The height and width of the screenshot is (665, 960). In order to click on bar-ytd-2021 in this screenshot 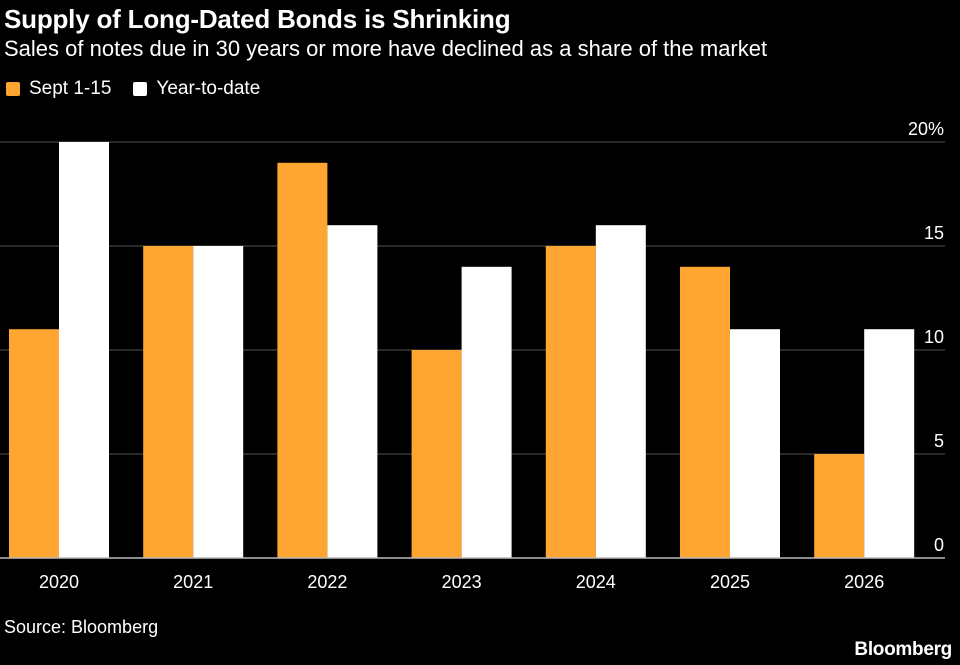, I will do `click(218, 402)`.